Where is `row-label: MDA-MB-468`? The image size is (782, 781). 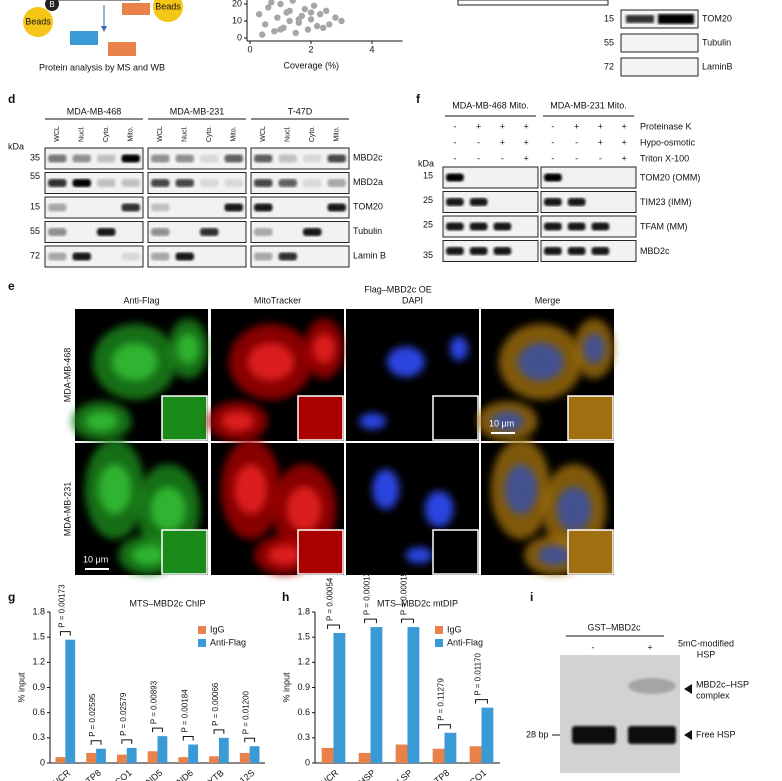 row-label: MDA-MB-468 is located at coordinates (67, 375).